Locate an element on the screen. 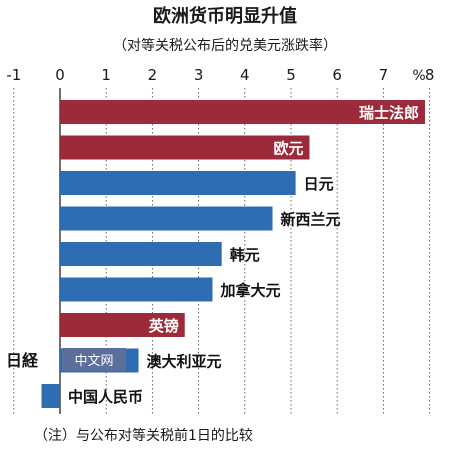 This screenshot has height=451, width=450. chart-subtitle: （对等关税公布后的兑美元涨跌率） is located at coordinates (225, 45).